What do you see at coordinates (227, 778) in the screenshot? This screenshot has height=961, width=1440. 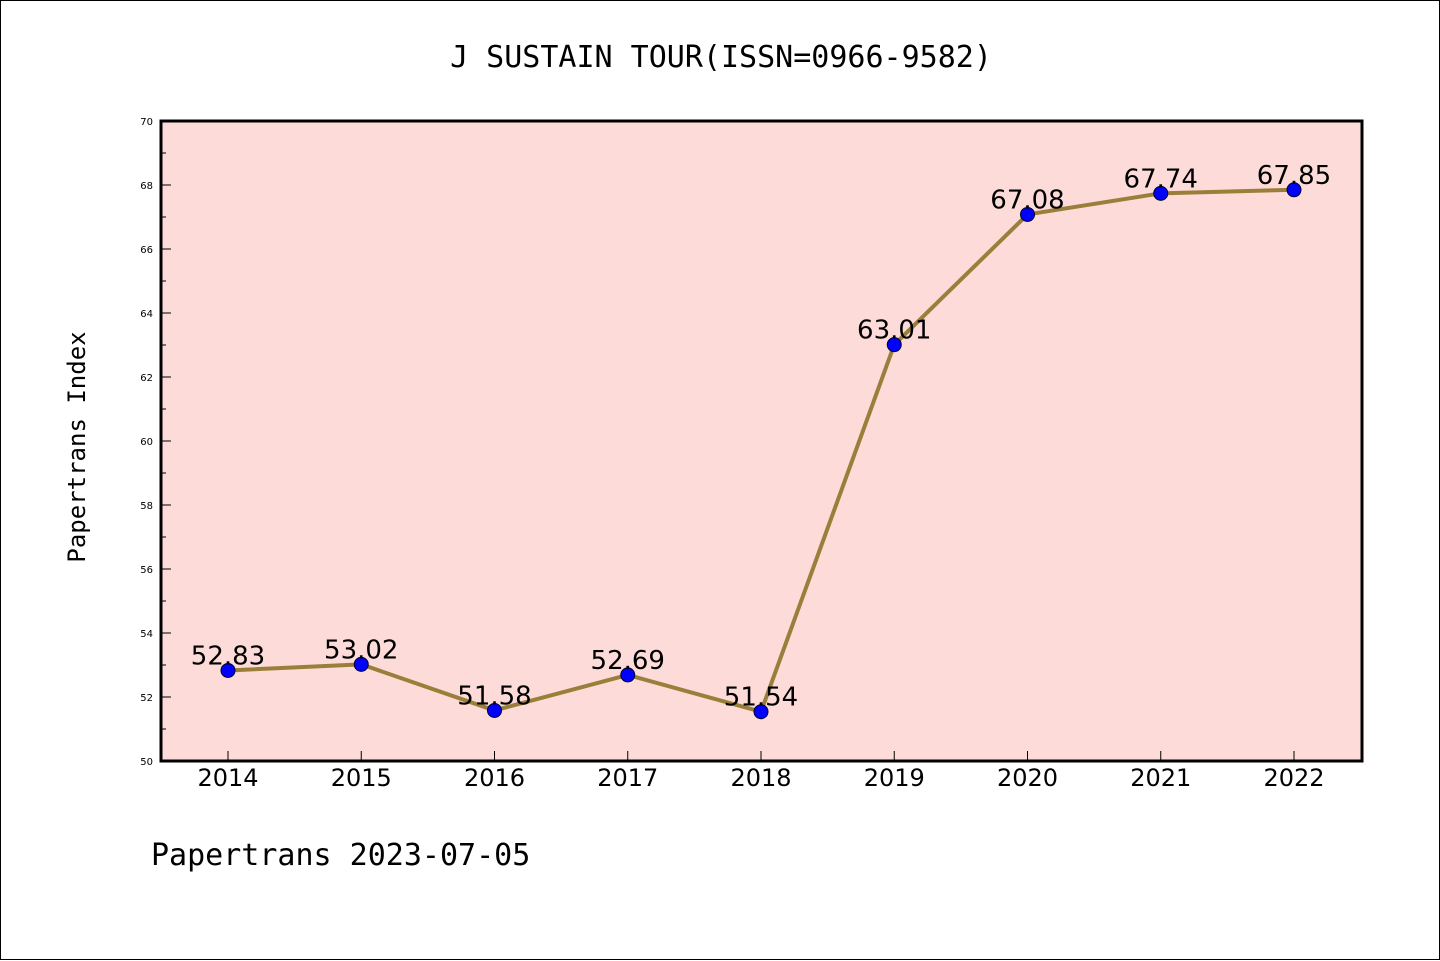 I see `x-tick-label: 2014` at bounding box center [227, 778].